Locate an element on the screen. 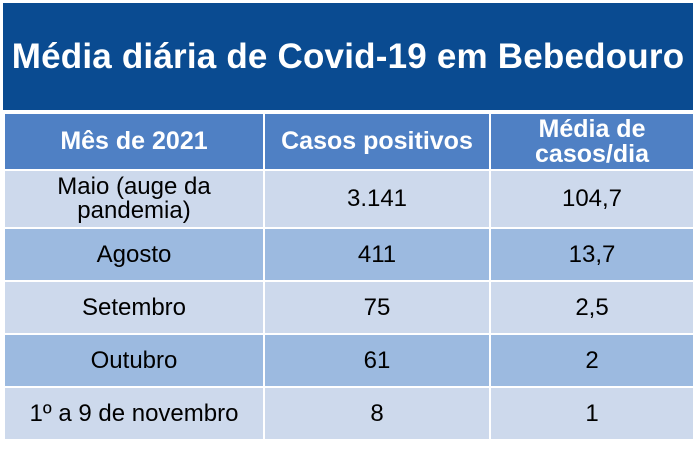 The image size is (696, 453). column-header-month: Mês de 2021 is located at coordinates (134, 141).